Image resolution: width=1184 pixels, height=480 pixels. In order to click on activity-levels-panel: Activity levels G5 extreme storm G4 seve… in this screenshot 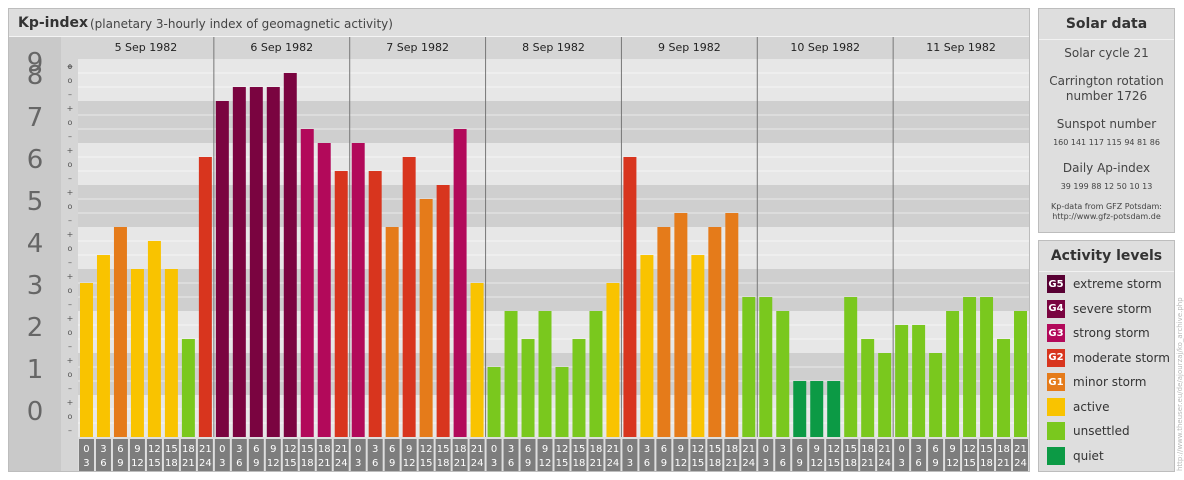, I will do `click(1106, 356)`.